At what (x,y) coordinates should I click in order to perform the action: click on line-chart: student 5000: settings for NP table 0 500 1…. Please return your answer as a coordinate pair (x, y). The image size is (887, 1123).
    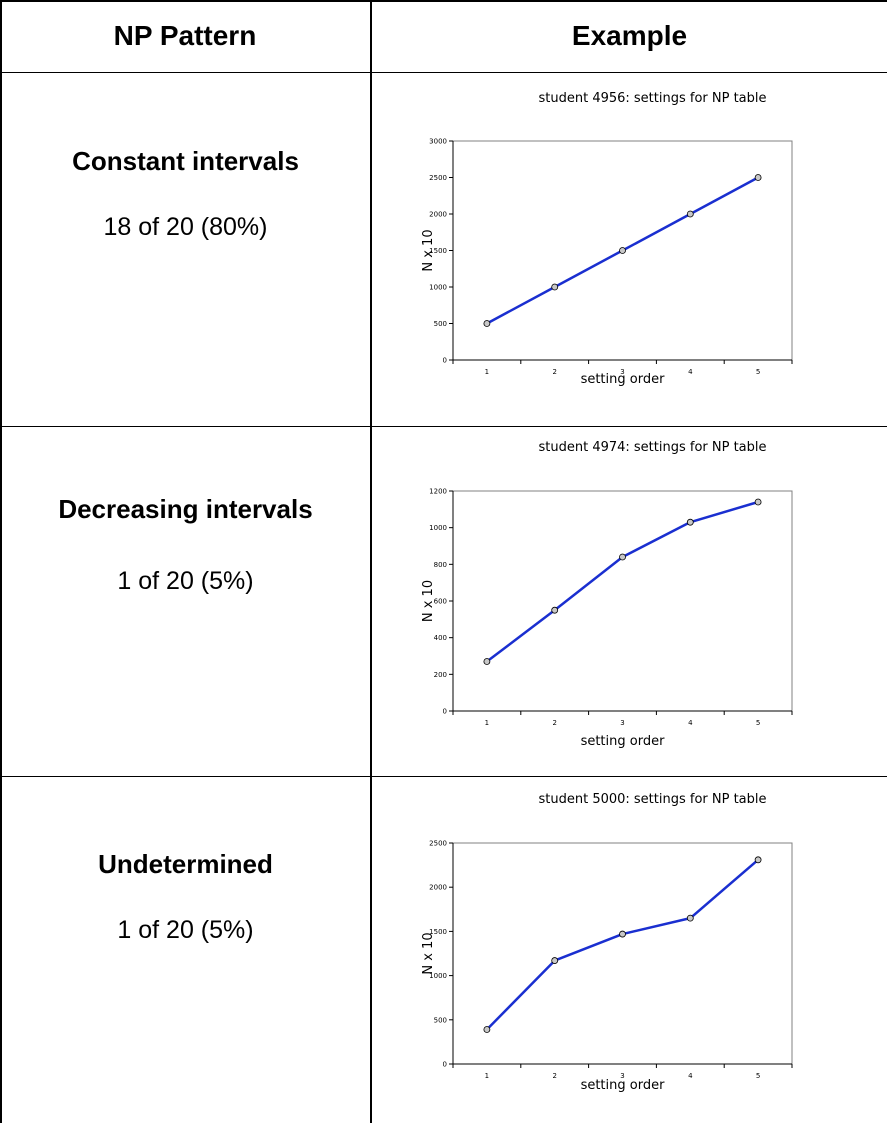
    Looking at the image, I should click on (607, 942).